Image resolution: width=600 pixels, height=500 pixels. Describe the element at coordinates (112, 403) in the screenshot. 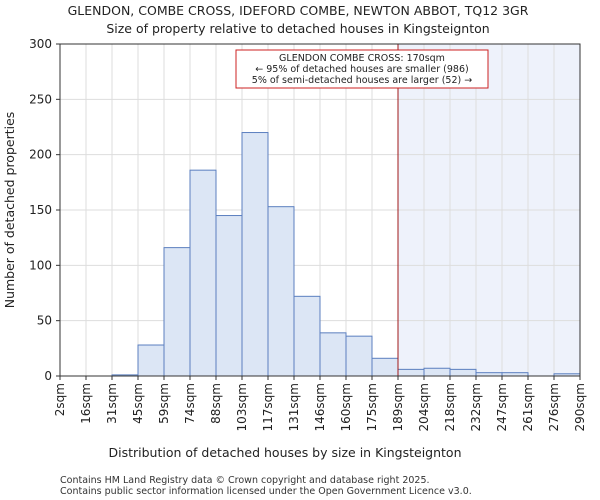

I see `x-tick-label-31sqm: 31sqm` at that location.